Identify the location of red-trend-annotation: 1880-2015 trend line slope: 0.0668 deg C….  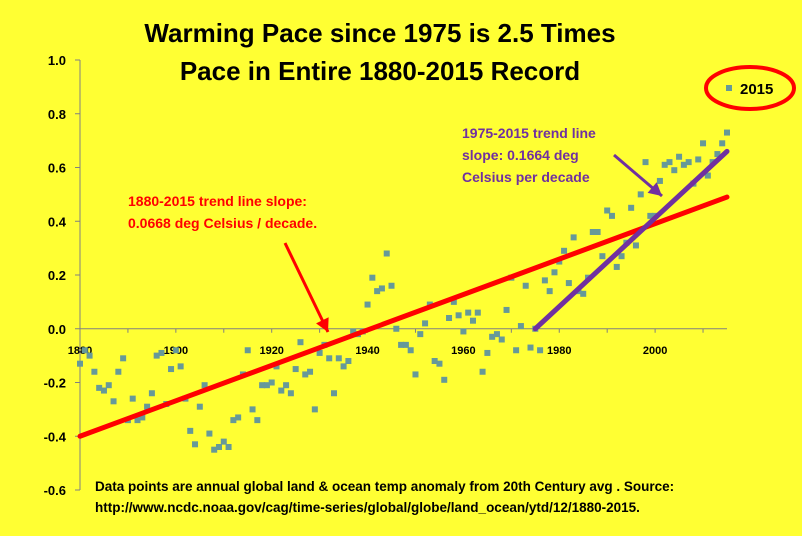
(222, 212).